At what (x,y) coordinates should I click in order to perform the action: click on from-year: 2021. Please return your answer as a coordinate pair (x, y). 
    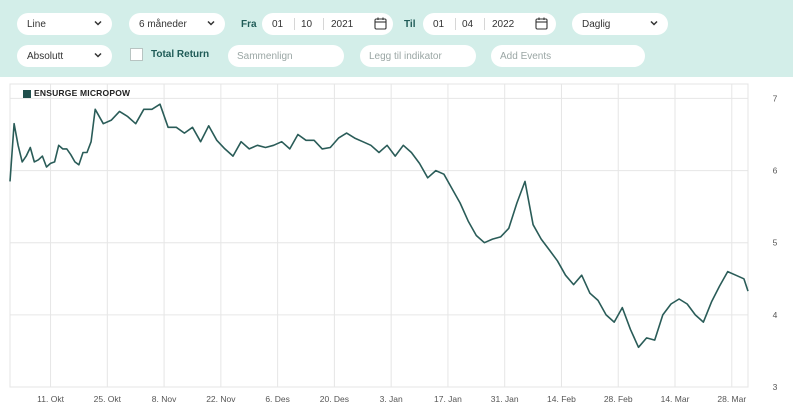
    Looking at the image, I should click on (342, 24).